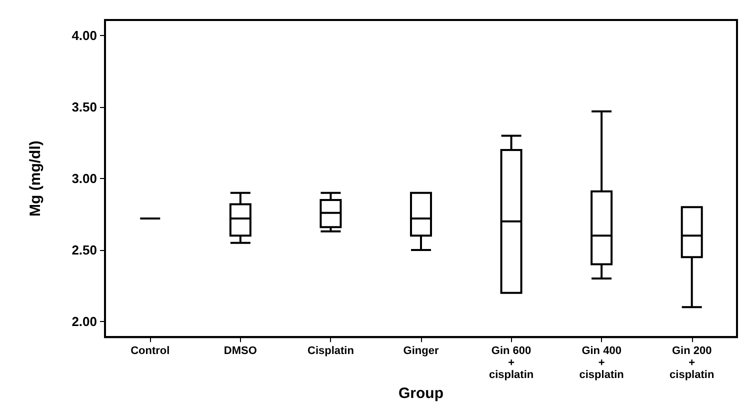 This screenshot has height=414, width=747. What do you see at coordinates (84, 107) in the screenshot?
I see `y-tick-label: 3.50` at bounding box center [84, 107].